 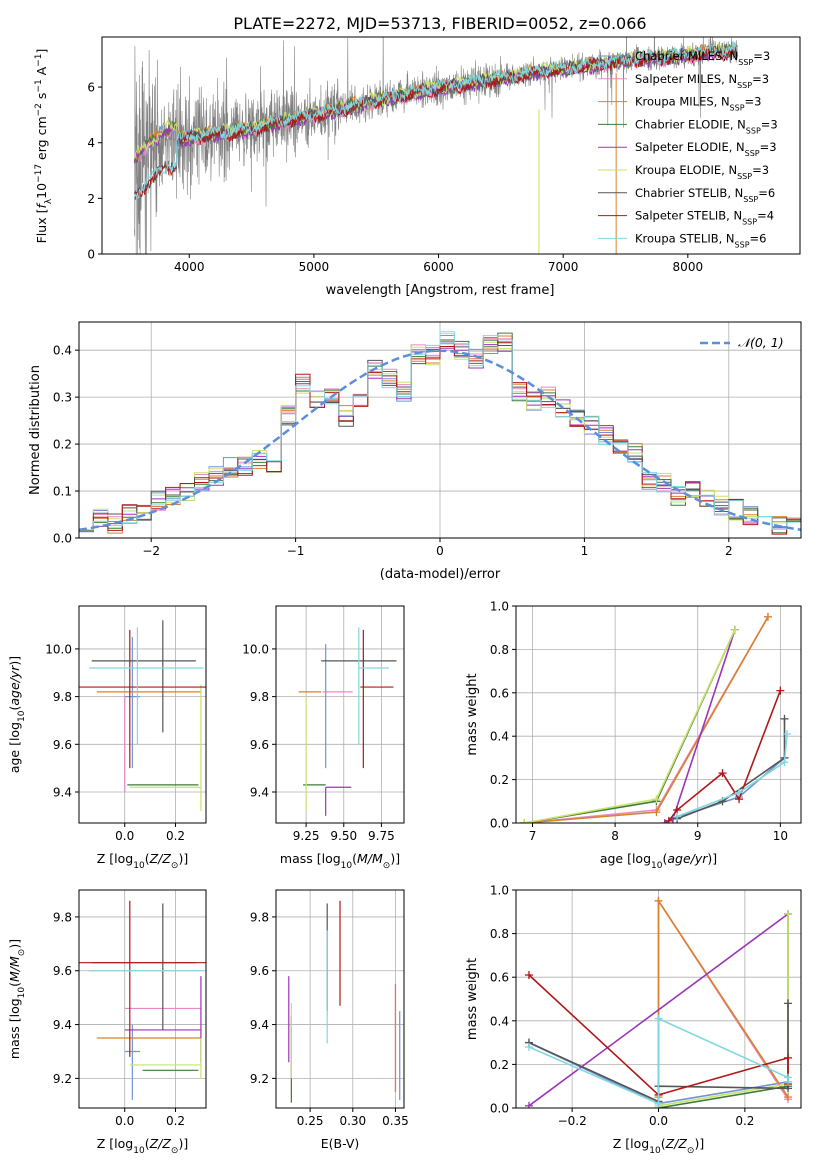 I want to click on y-tick-label: 0.6, so click(x=499, y=978).